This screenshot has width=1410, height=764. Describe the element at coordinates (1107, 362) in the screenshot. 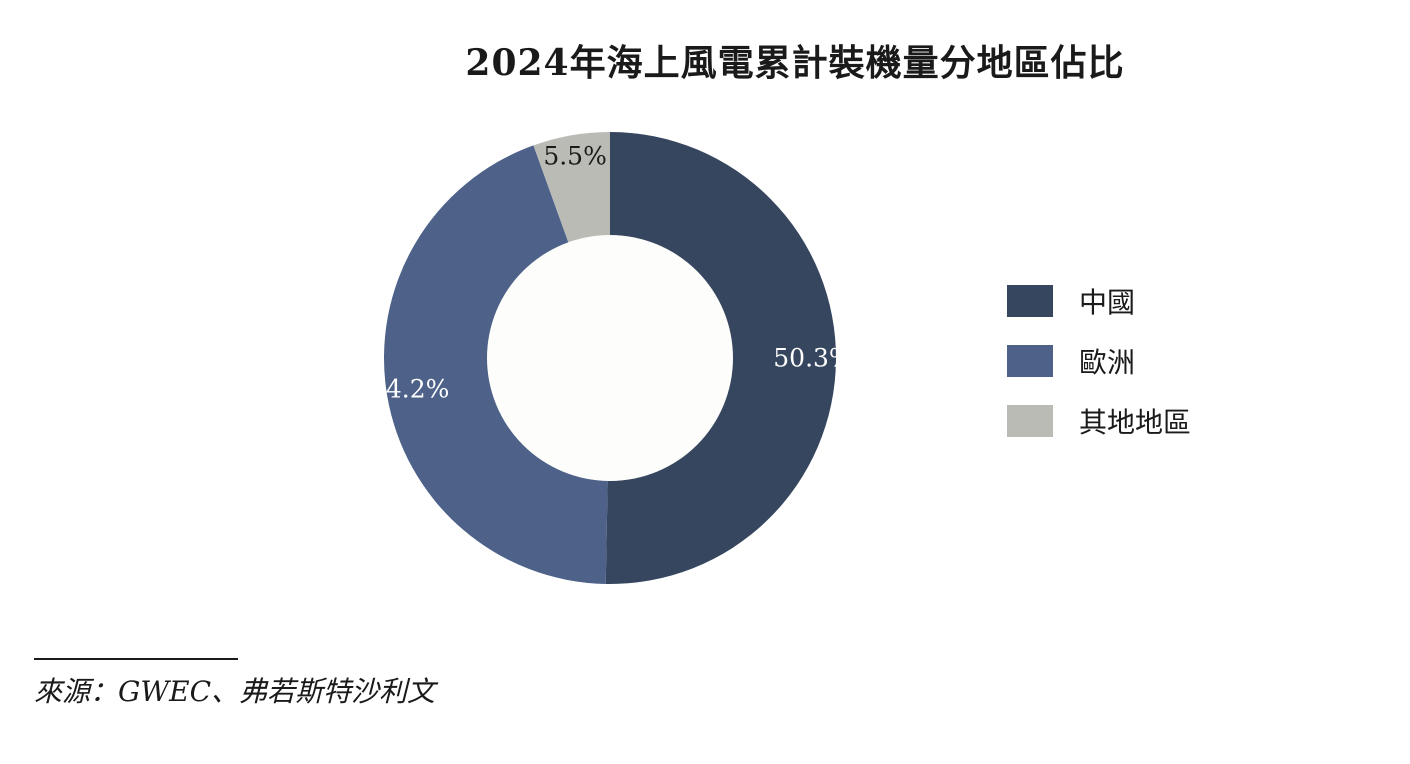

I see `legend-label: 歐洲` at that location.